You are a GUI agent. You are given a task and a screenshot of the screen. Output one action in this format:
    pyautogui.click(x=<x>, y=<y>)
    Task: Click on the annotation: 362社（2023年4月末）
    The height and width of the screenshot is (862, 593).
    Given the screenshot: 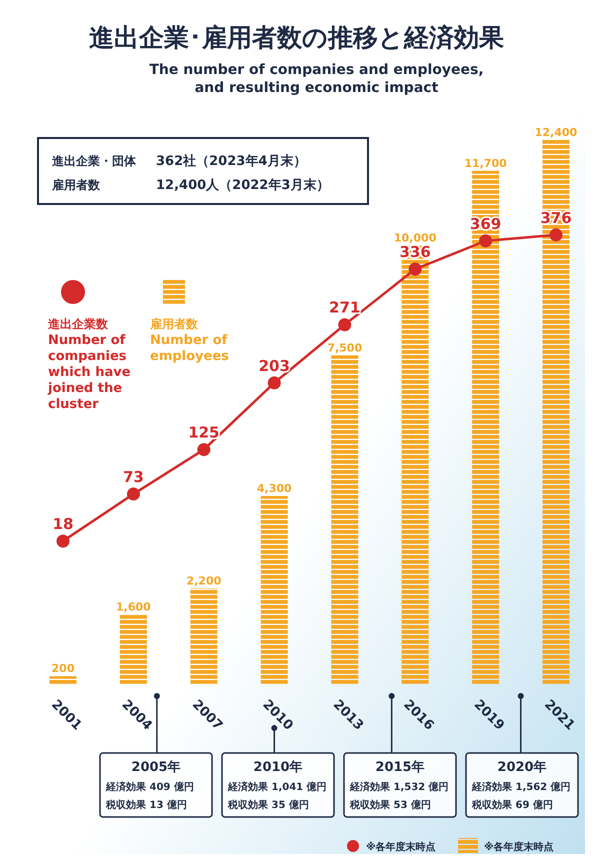 What is the action you would take?
    pyautogui.click(x=231, y=161)
    